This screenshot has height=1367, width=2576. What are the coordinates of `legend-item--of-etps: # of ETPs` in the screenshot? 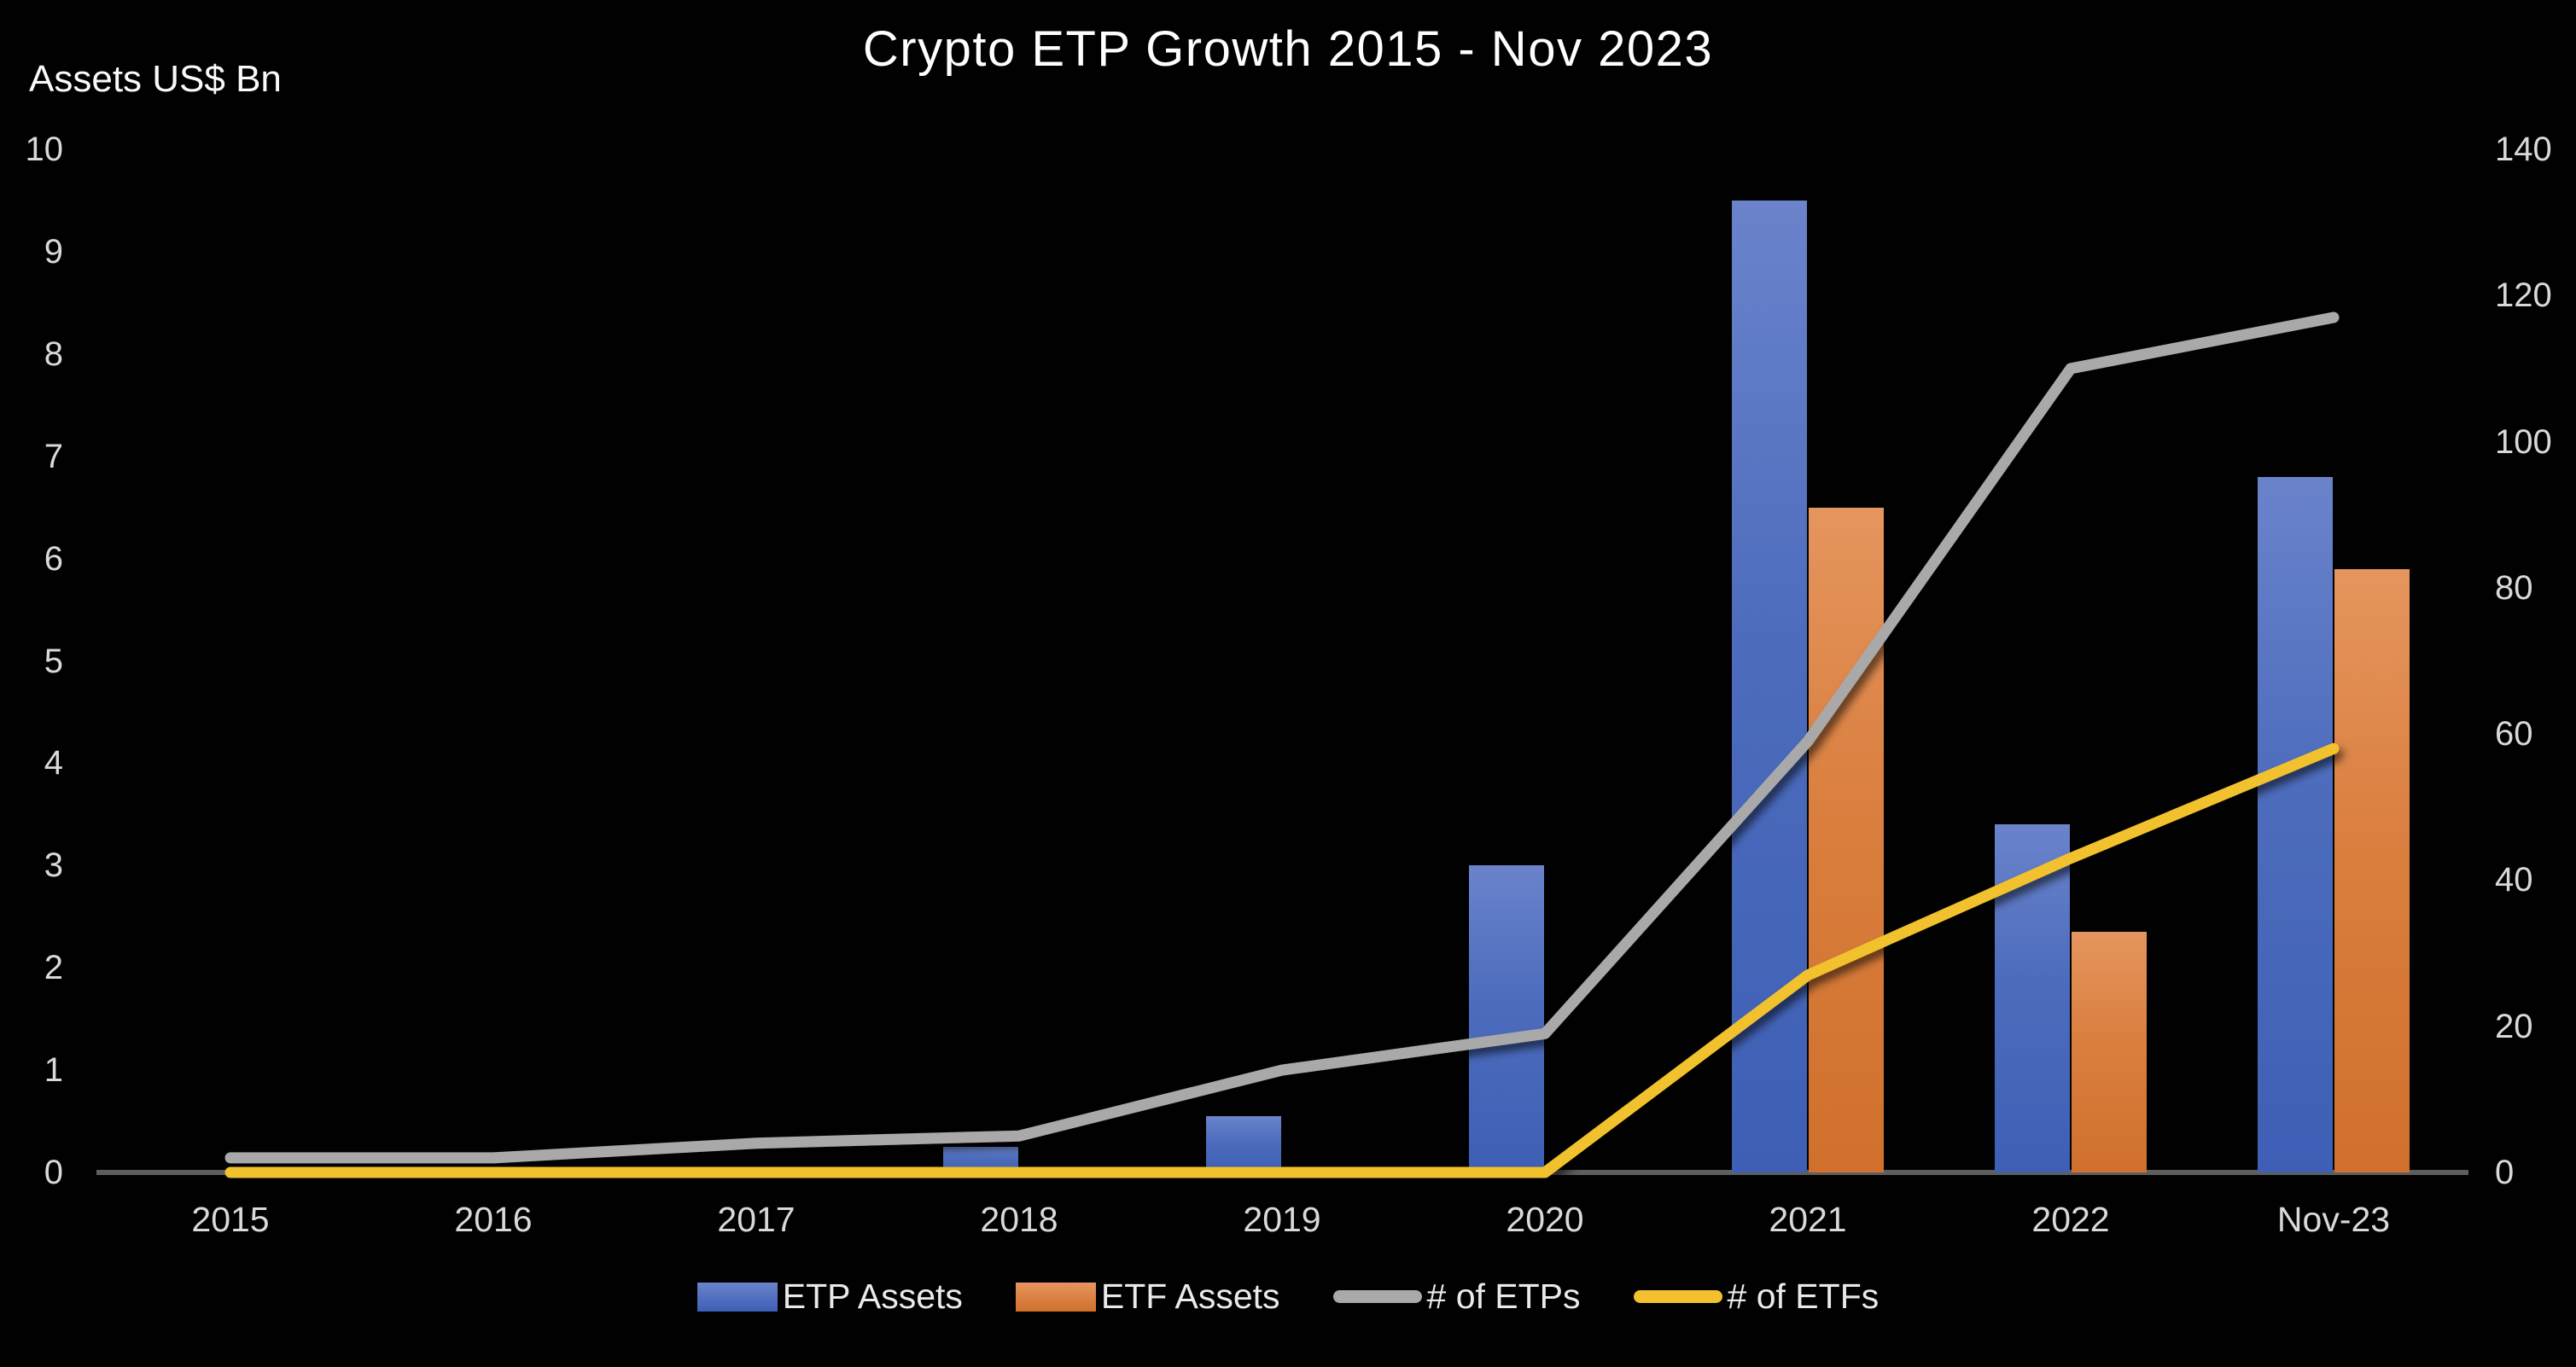 It's located at (1456, 1297).